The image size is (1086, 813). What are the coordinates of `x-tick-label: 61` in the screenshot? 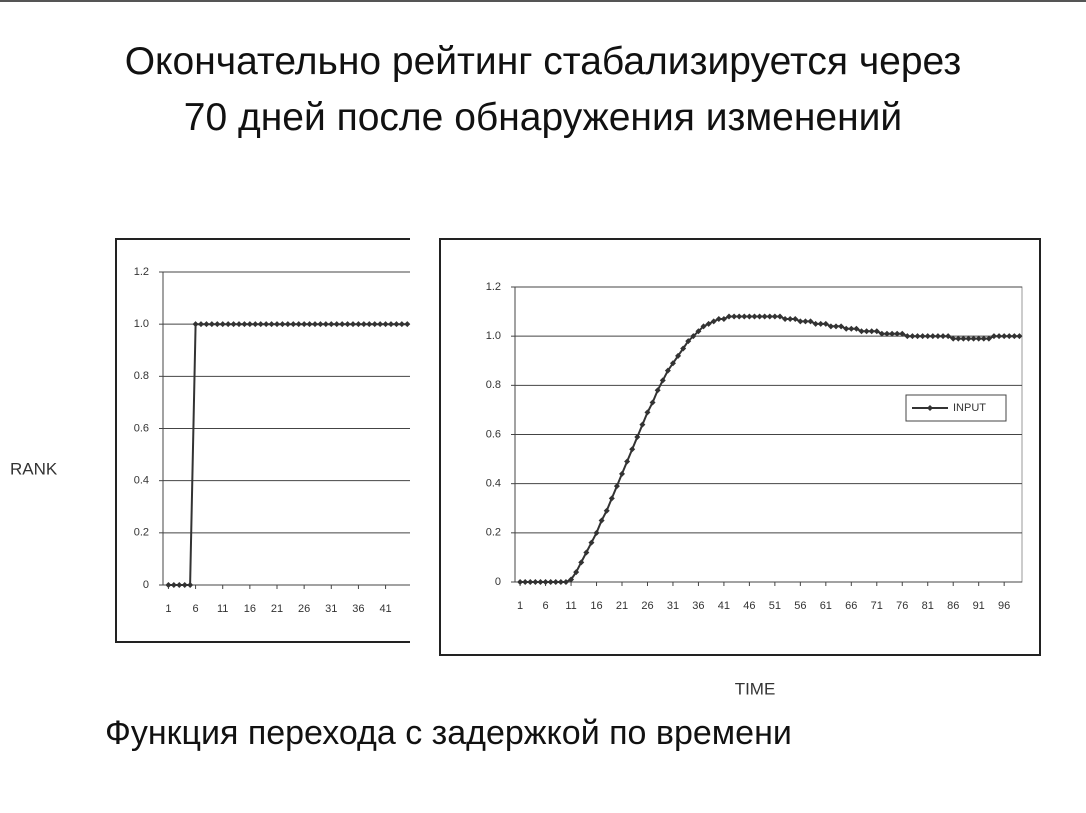 It's located at (826, 606).